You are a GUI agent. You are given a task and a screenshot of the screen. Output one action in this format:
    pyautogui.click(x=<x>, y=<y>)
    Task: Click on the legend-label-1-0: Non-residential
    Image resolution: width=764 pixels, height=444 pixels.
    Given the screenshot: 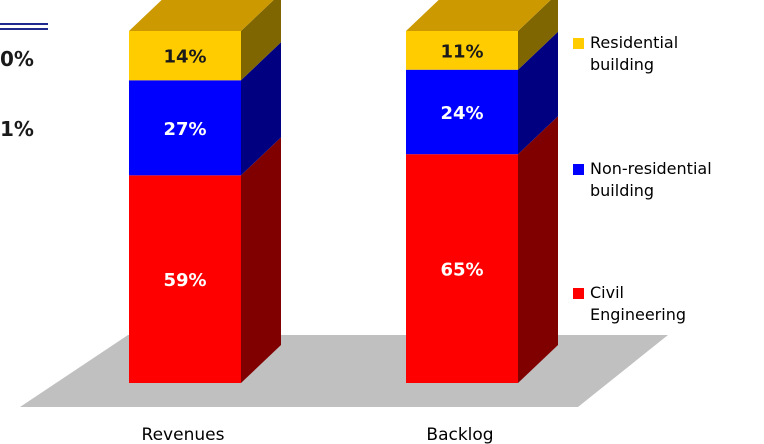 What is the action you would take?
    pyautogui.click(x=651, y=168)
    